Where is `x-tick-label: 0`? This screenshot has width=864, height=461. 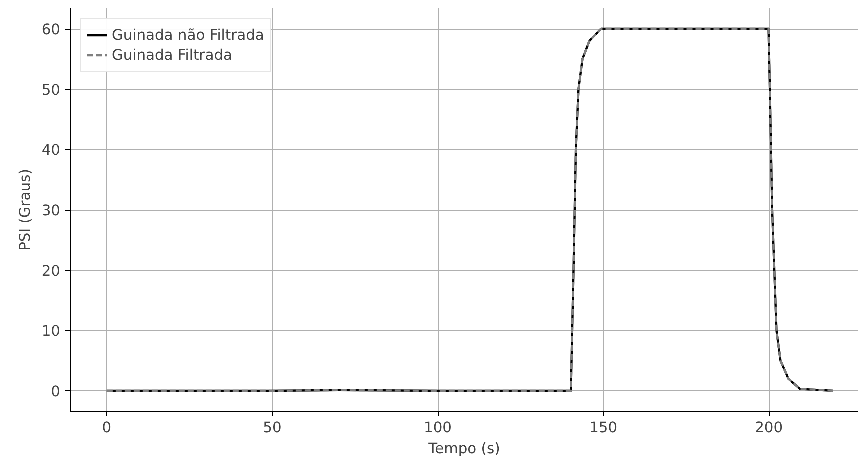 x-tick-label: 0 is located at coordinates (107, 428).